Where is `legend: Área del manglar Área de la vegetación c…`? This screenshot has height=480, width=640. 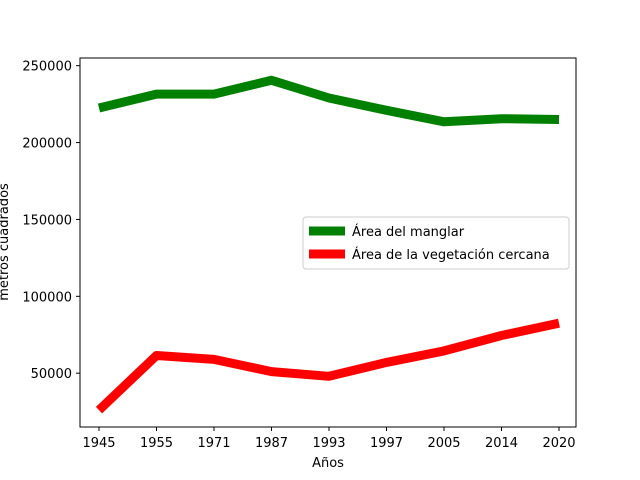 legend: Área del manglar Área de la vegetación c… is located at coordinates (436, 243).